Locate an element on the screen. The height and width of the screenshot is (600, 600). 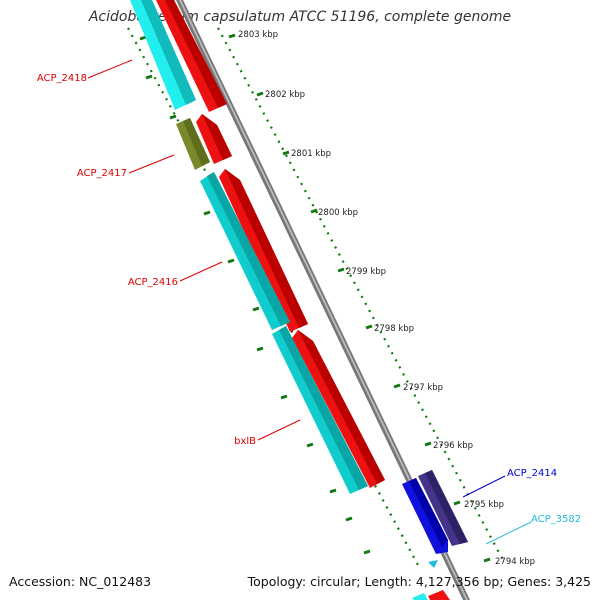
ruler-label: 2799 kbp is located at coordinates (366, 272).